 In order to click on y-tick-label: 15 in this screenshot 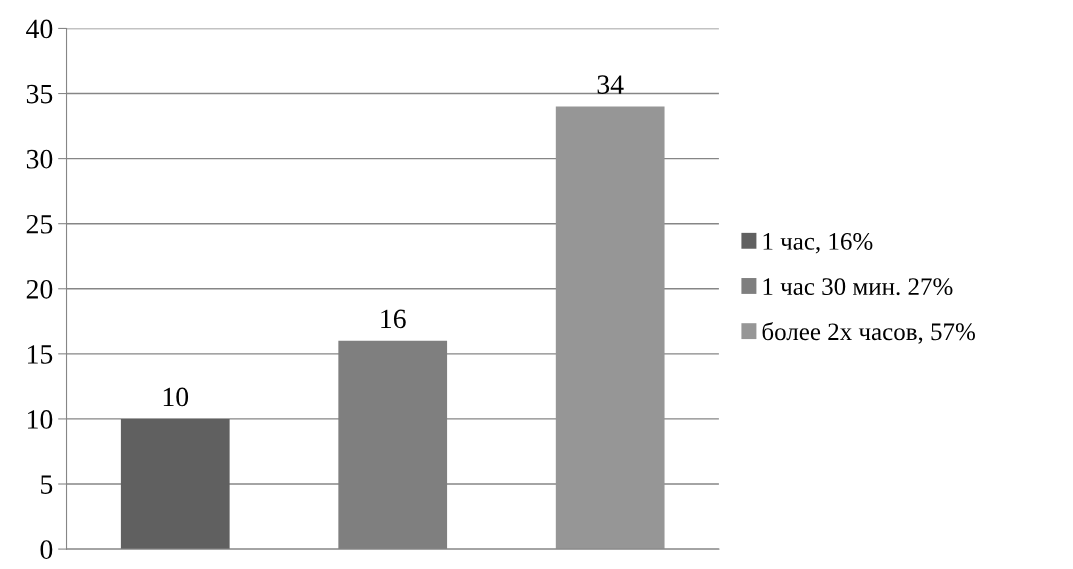, I will do `click(40, 354)`.